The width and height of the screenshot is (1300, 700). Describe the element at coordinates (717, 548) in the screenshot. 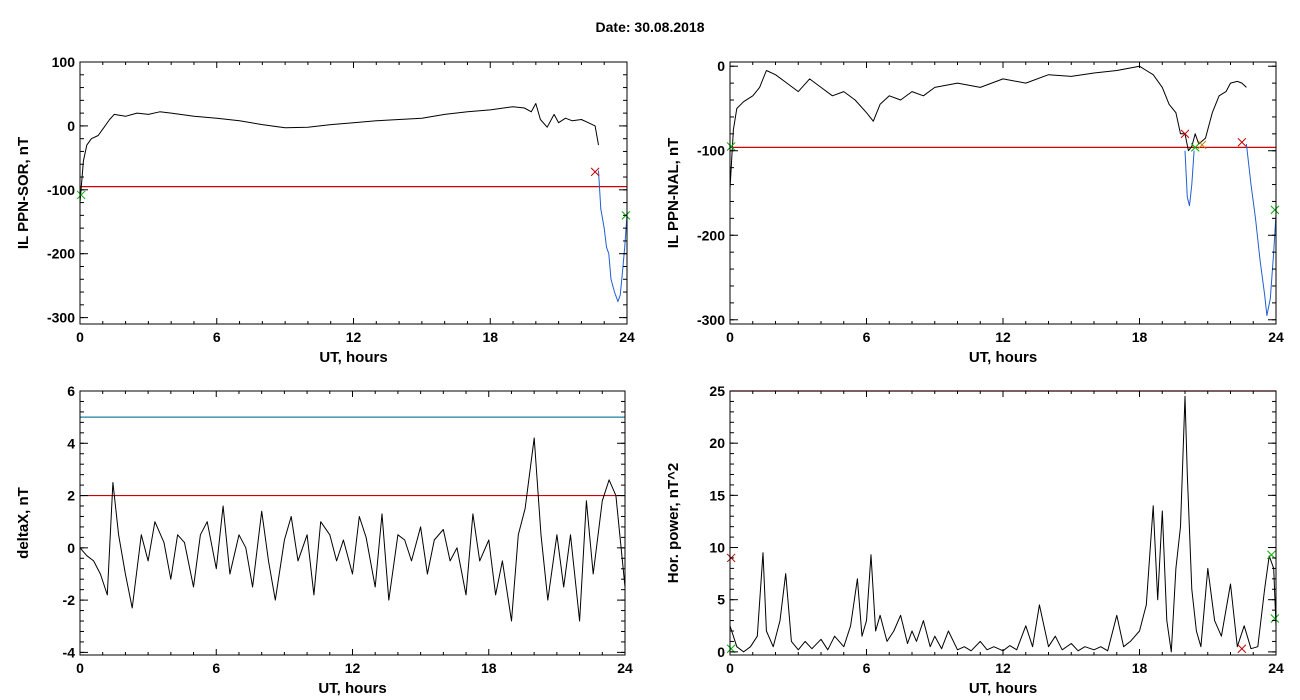

I see `y-tick-label: 10` at that location.